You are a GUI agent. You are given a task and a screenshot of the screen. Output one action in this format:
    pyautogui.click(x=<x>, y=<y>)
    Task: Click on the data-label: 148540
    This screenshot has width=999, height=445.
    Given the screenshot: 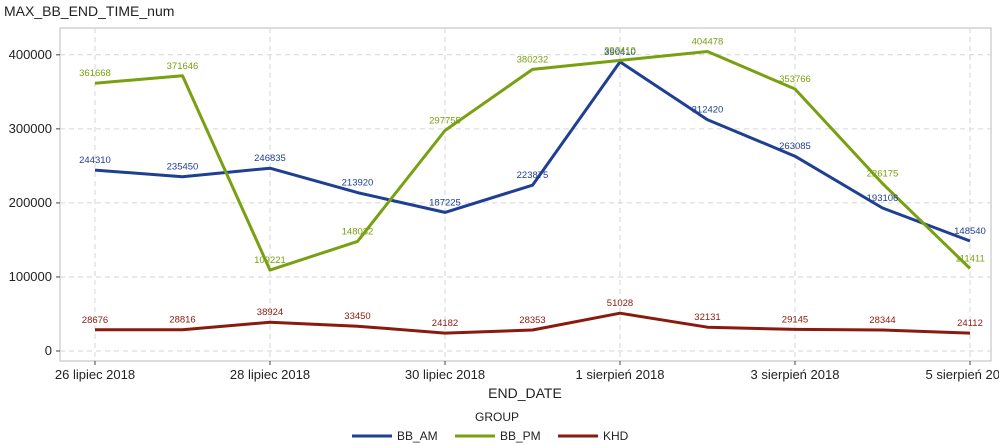 What is the action you would take?
    pyautogui.click(x=970, y=231)
    